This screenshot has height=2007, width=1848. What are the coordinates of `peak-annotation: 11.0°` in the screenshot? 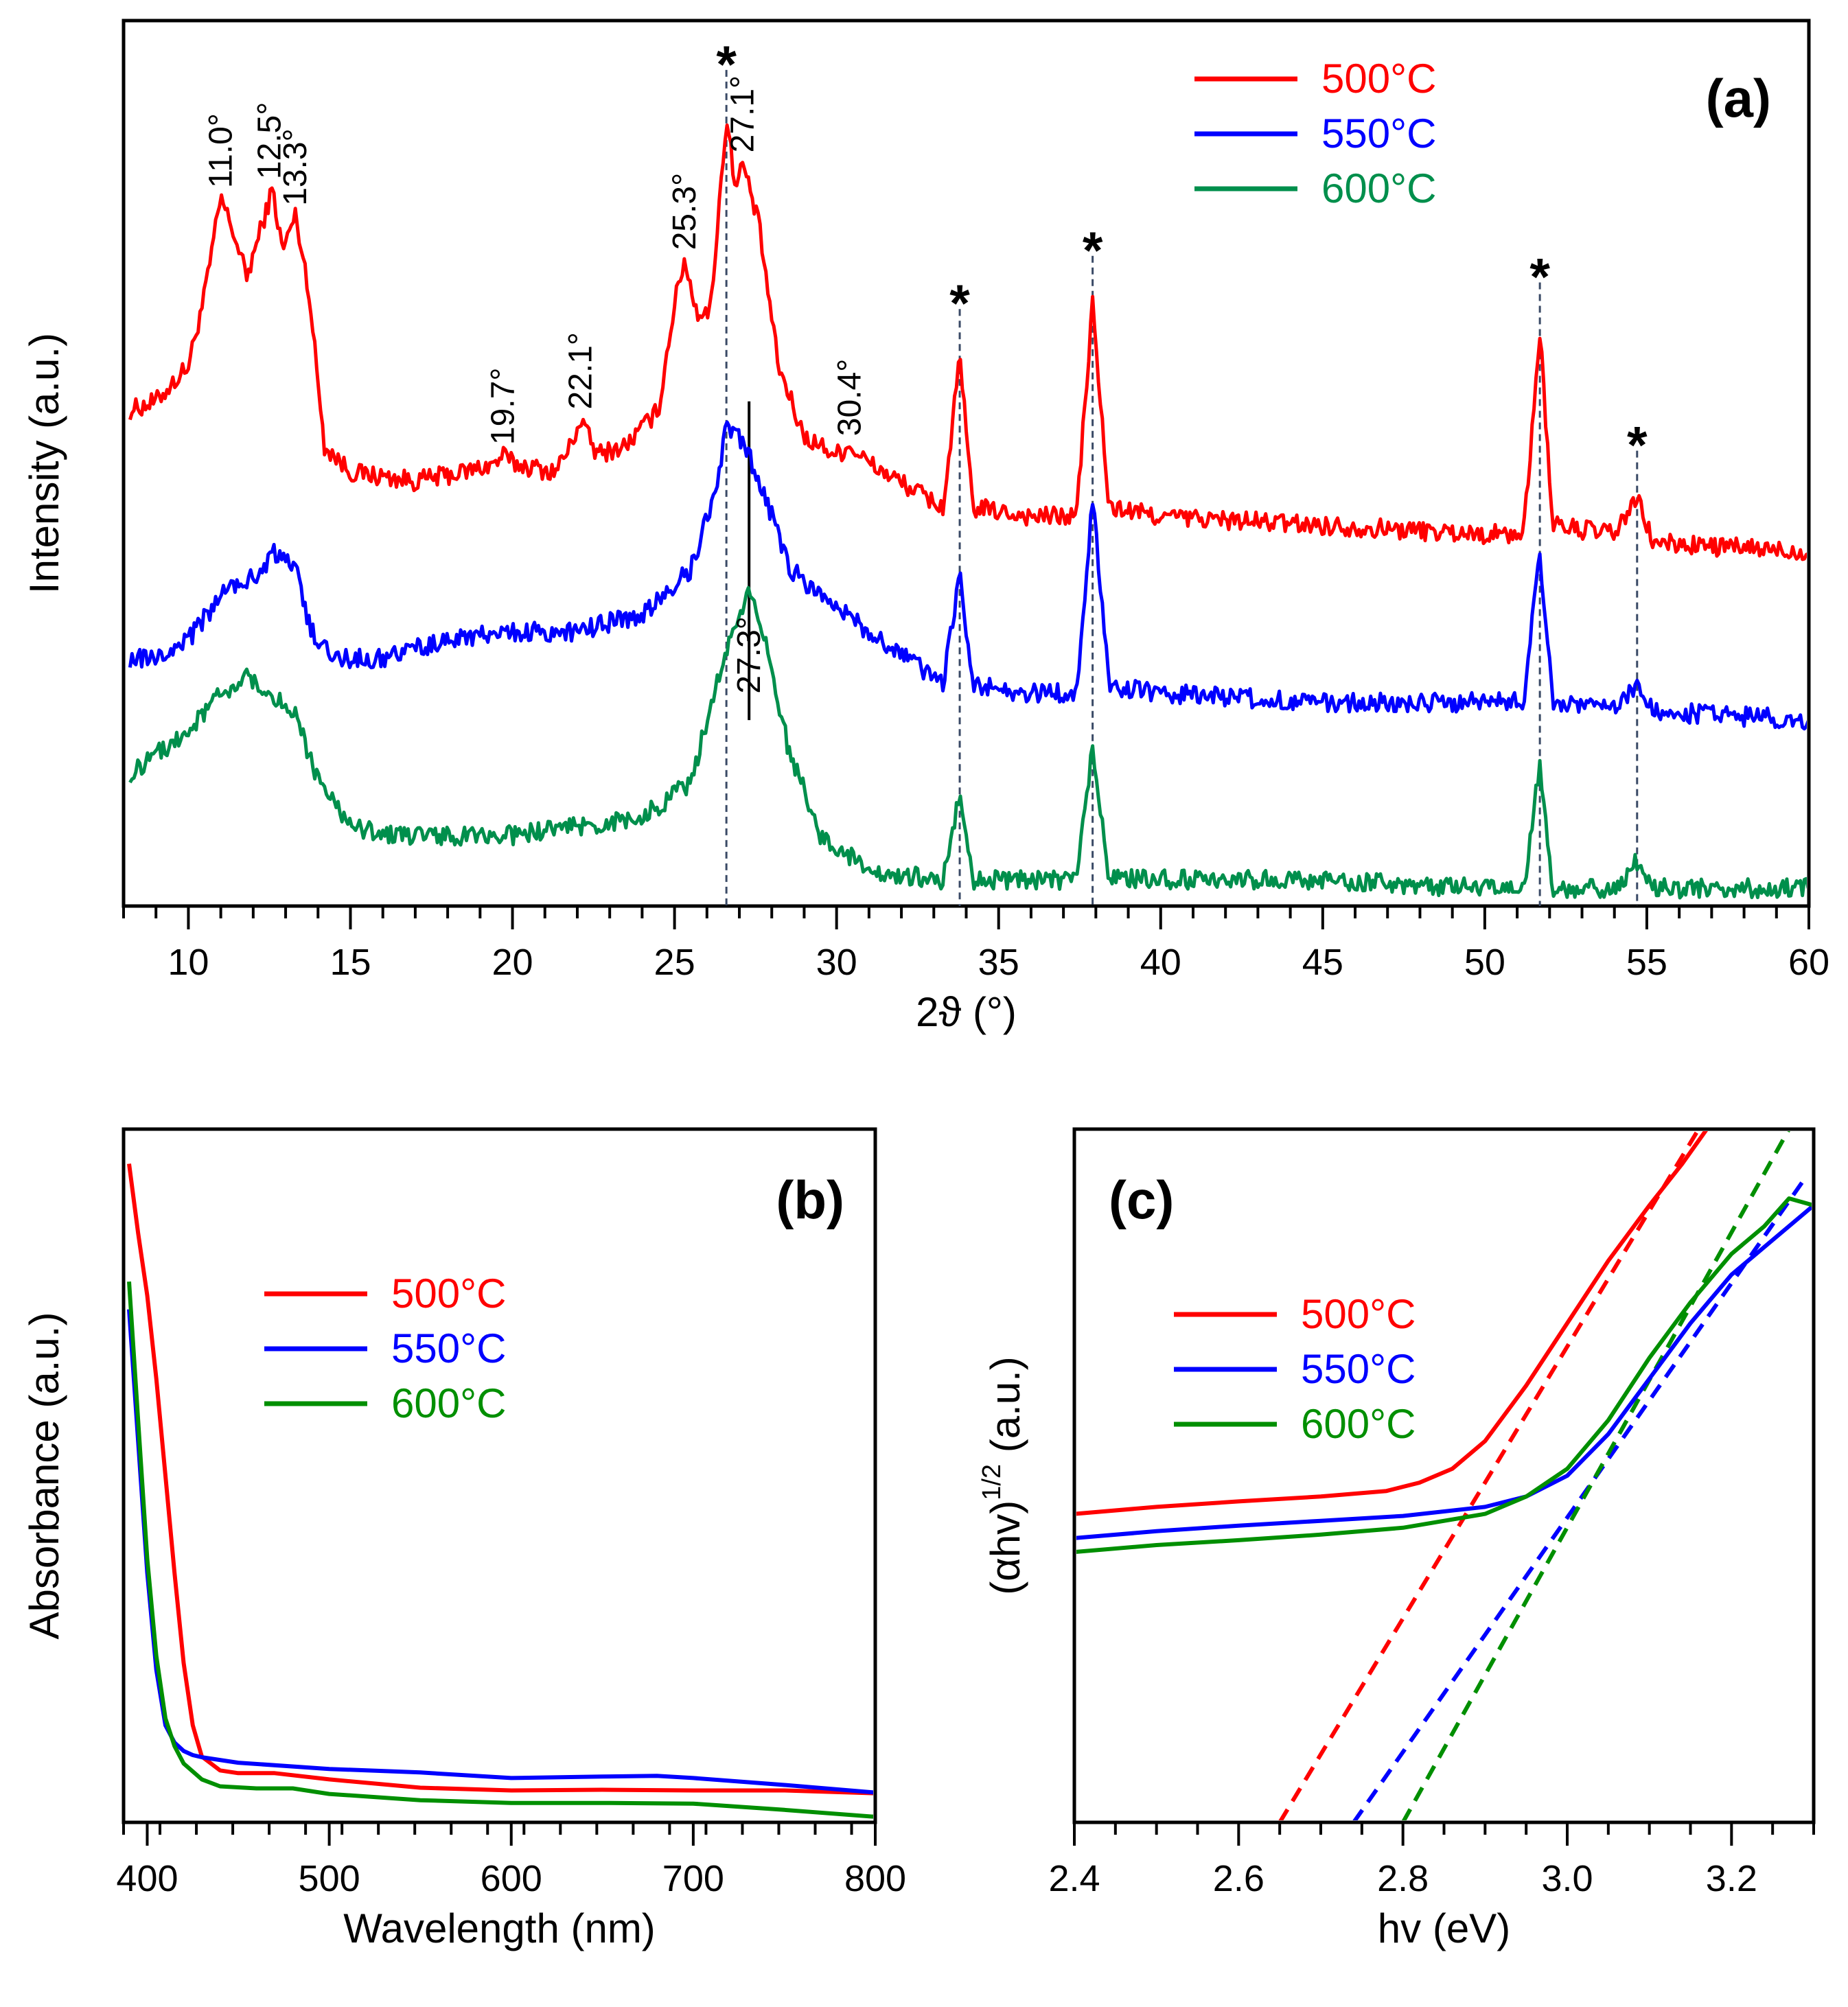 It's located at (221, 150).